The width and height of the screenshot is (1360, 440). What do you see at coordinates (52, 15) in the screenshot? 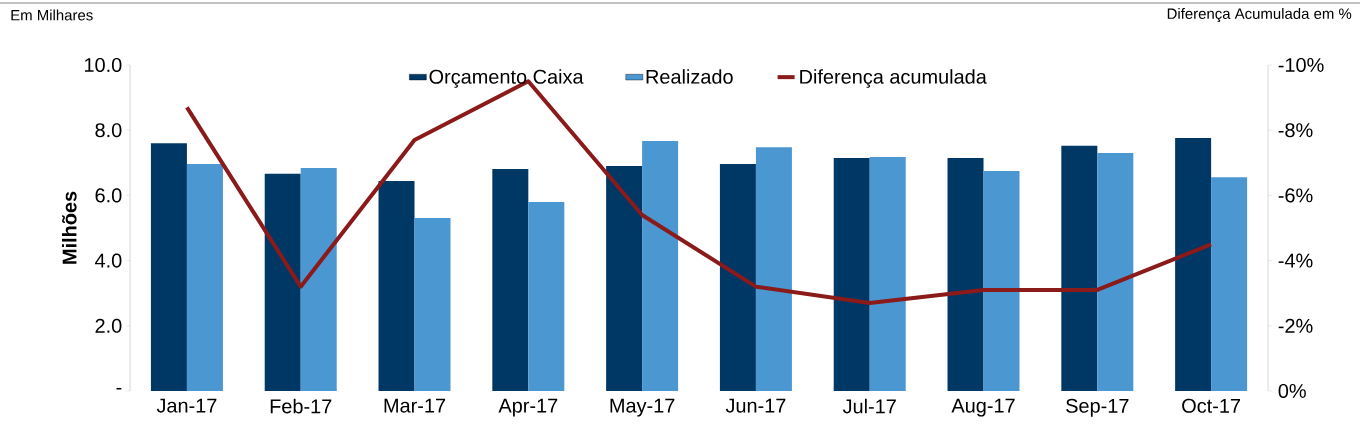
I see `text: Em Milhares` at bounding box center [52, 15].